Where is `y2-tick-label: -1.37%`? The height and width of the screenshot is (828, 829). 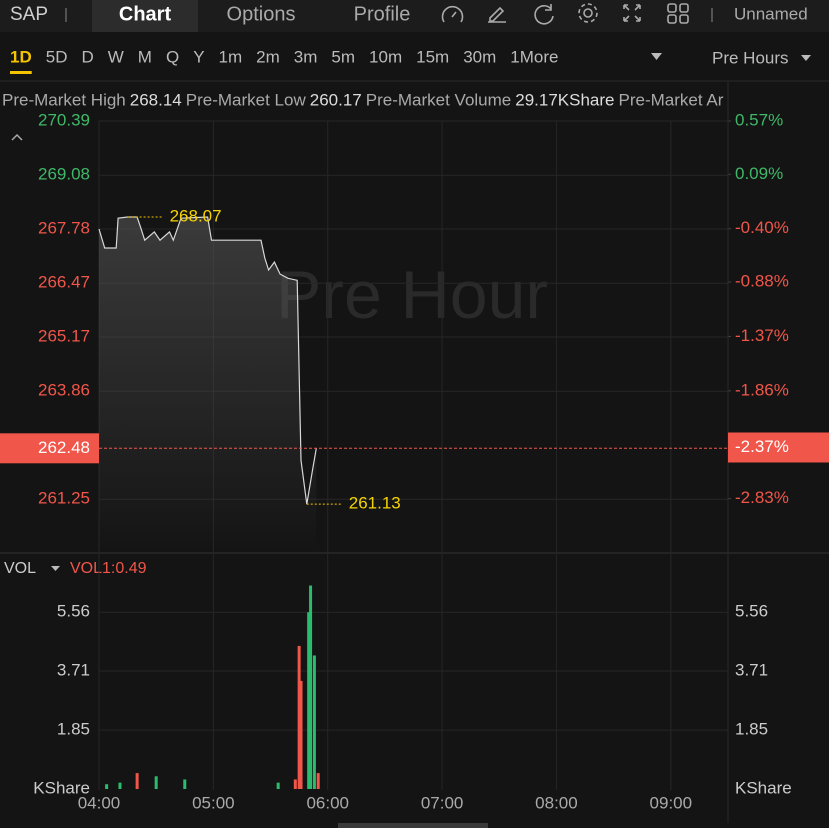 y2-tick-label: -1.37% is located at coordinates (762, 335).